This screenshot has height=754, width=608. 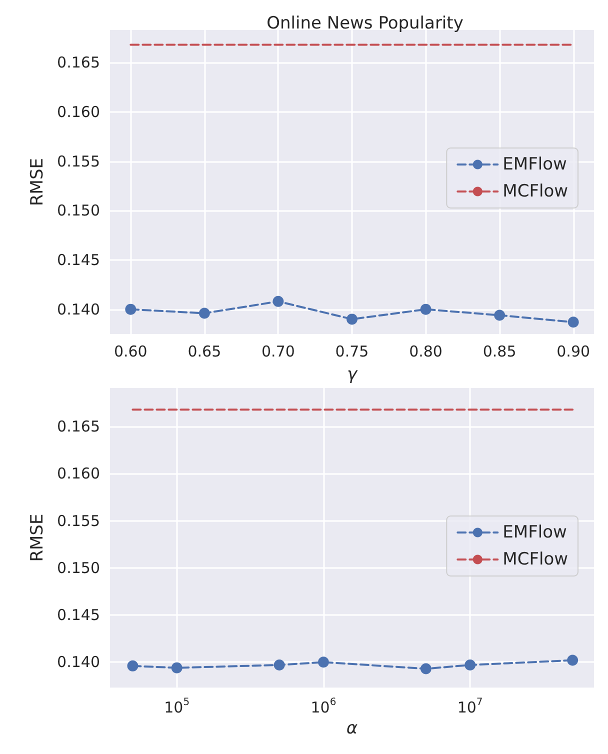 What do you see at coordinates (352, 728) in the screenshot?
I see `x-axis-title: α` at bounding box center [352, 728].